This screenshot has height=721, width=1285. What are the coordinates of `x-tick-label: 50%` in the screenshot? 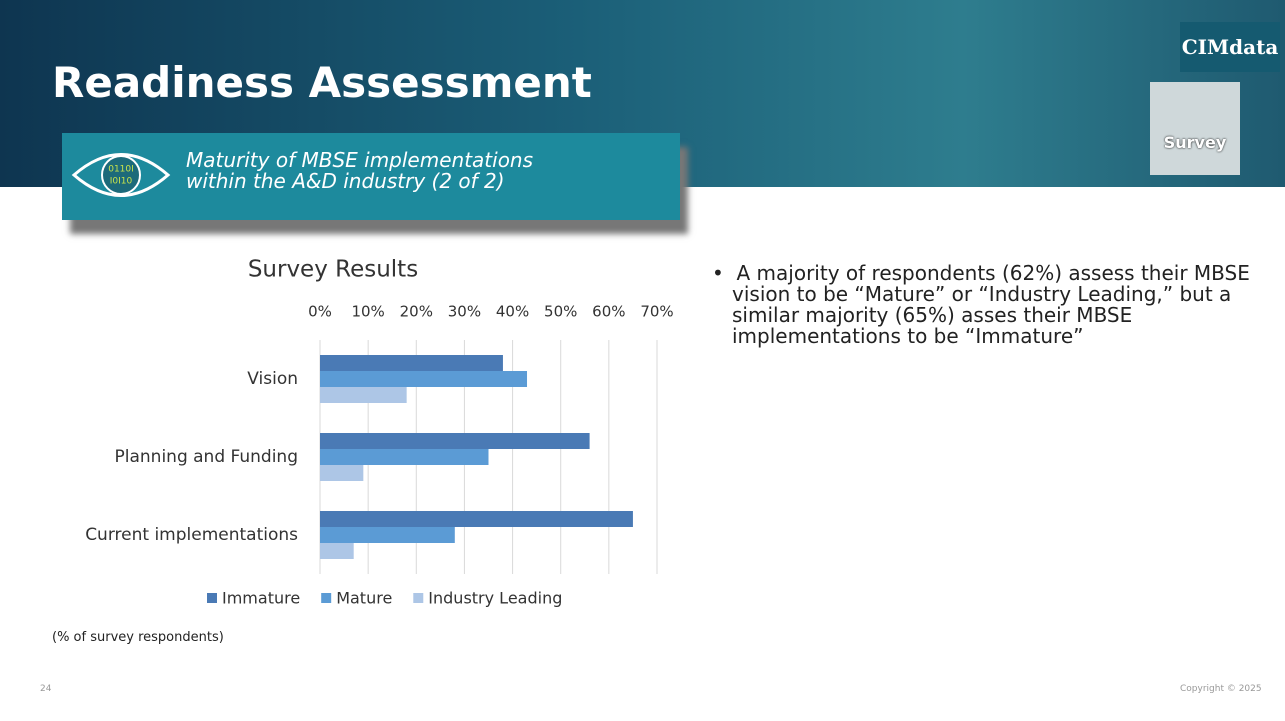 It's located at (560, 312).